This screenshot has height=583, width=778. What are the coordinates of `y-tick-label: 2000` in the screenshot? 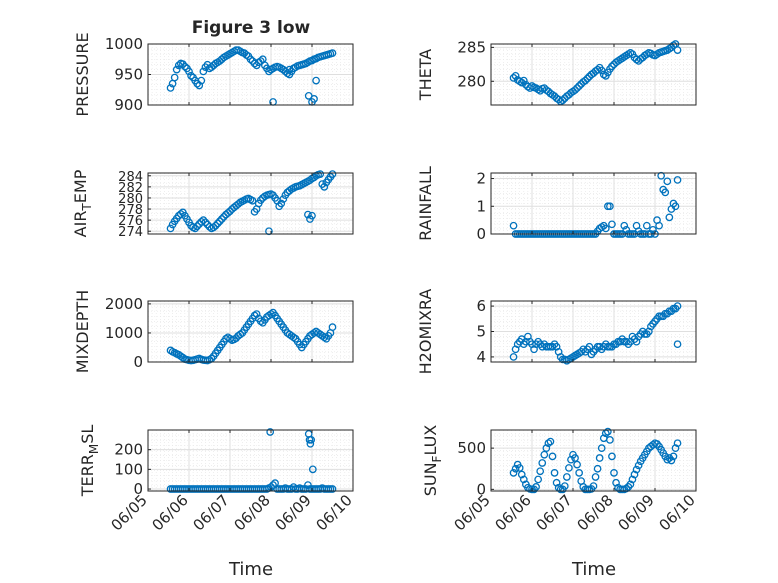 It's located at (124, 304).